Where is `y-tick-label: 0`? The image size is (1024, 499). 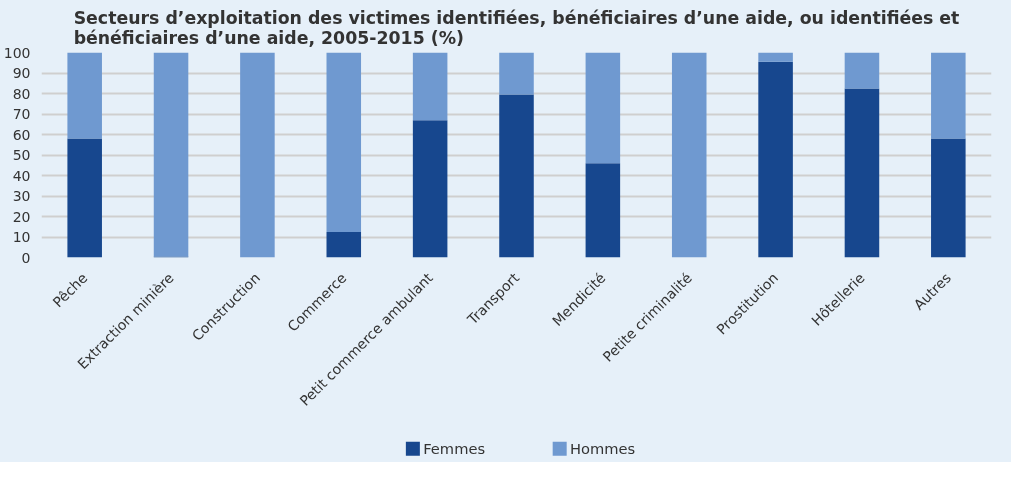
y-tick-label: 0 is located at coordinates (26, 257).